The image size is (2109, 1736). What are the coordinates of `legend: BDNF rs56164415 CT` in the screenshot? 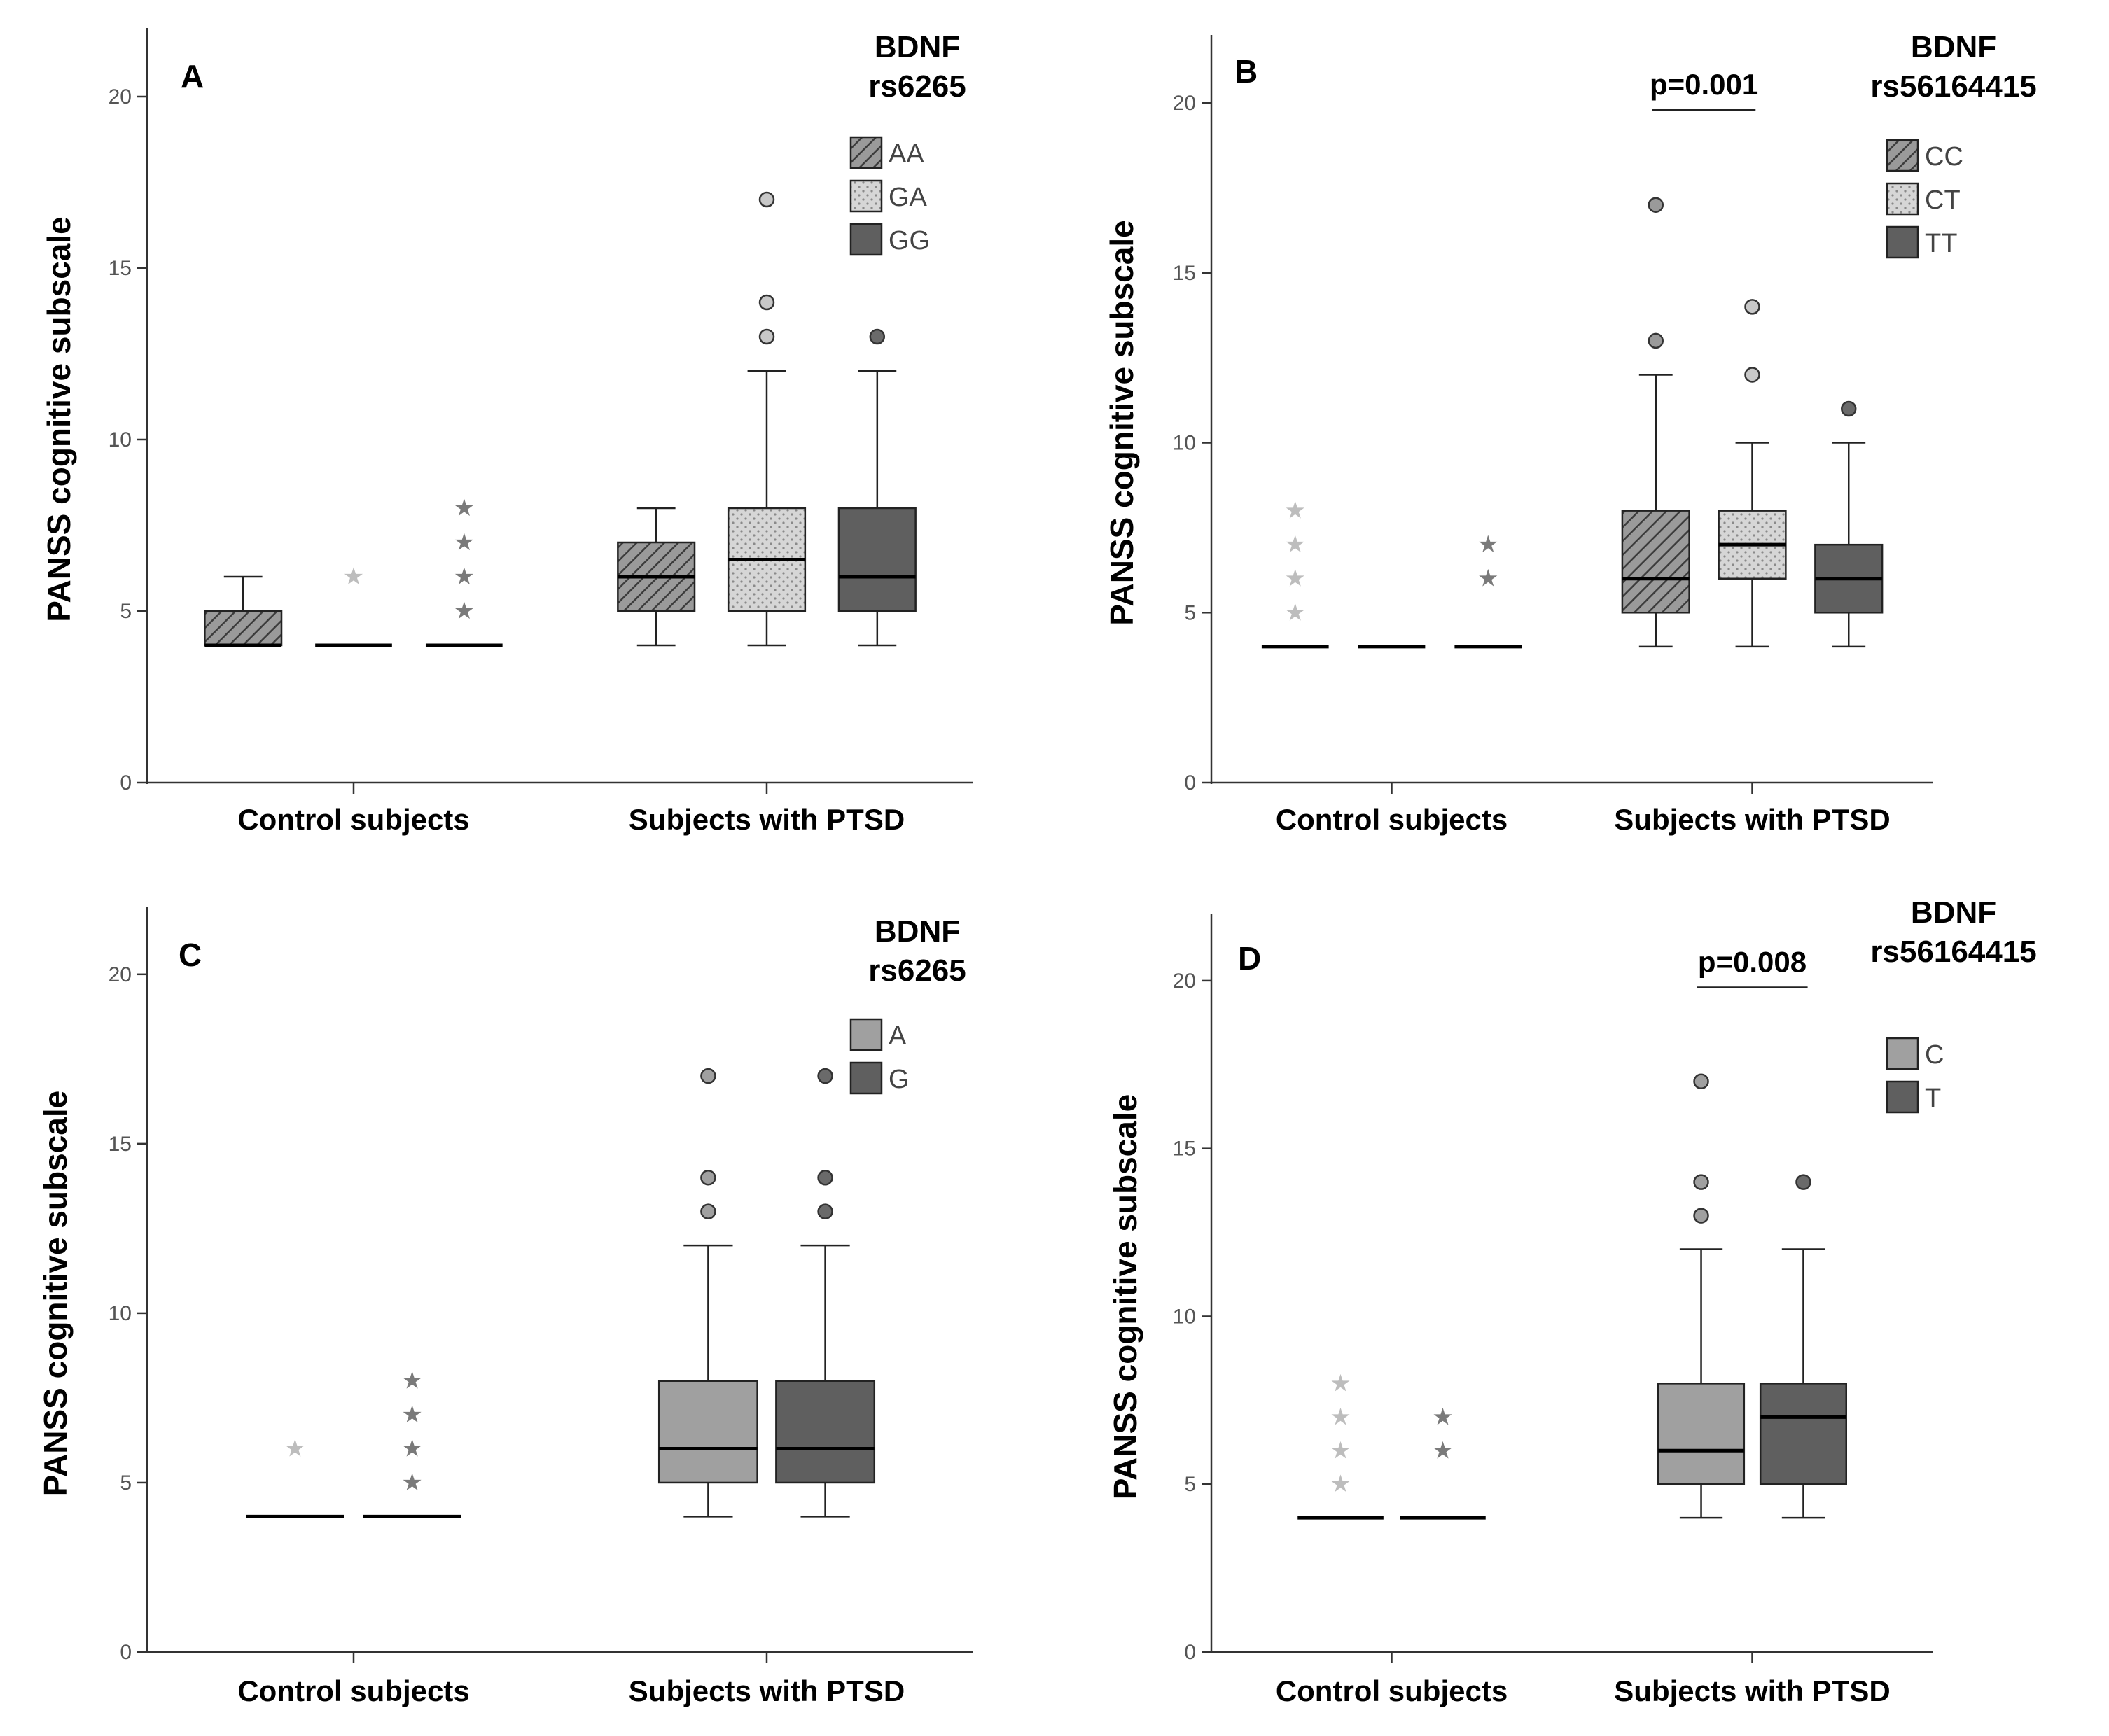 It's located at (1953, 1004).